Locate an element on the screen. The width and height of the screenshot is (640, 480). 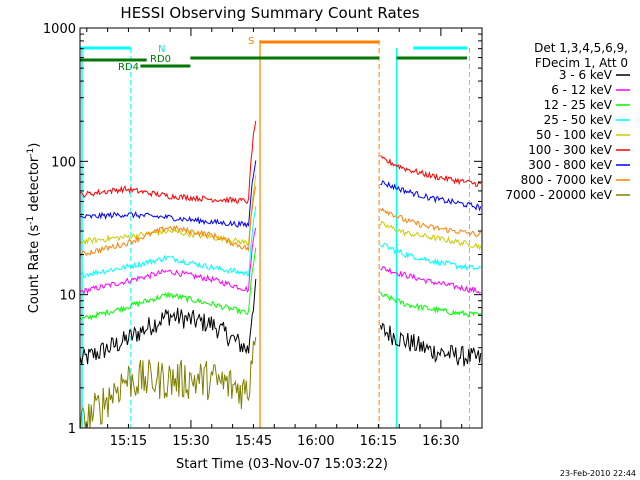
x-tick-label: 16:30 is located at coordinates (440, 441).